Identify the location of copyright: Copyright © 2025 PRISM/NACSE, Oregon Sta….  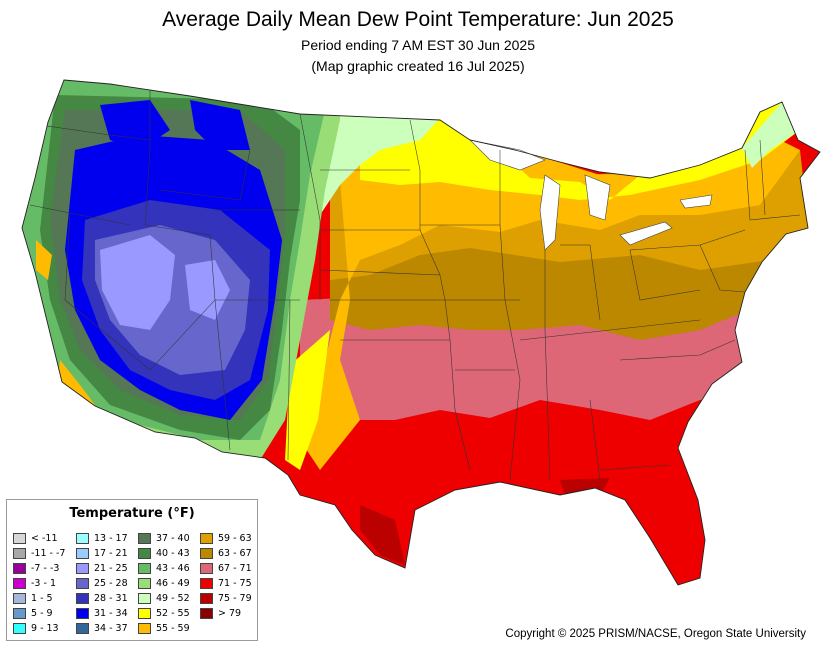
(655, 634).